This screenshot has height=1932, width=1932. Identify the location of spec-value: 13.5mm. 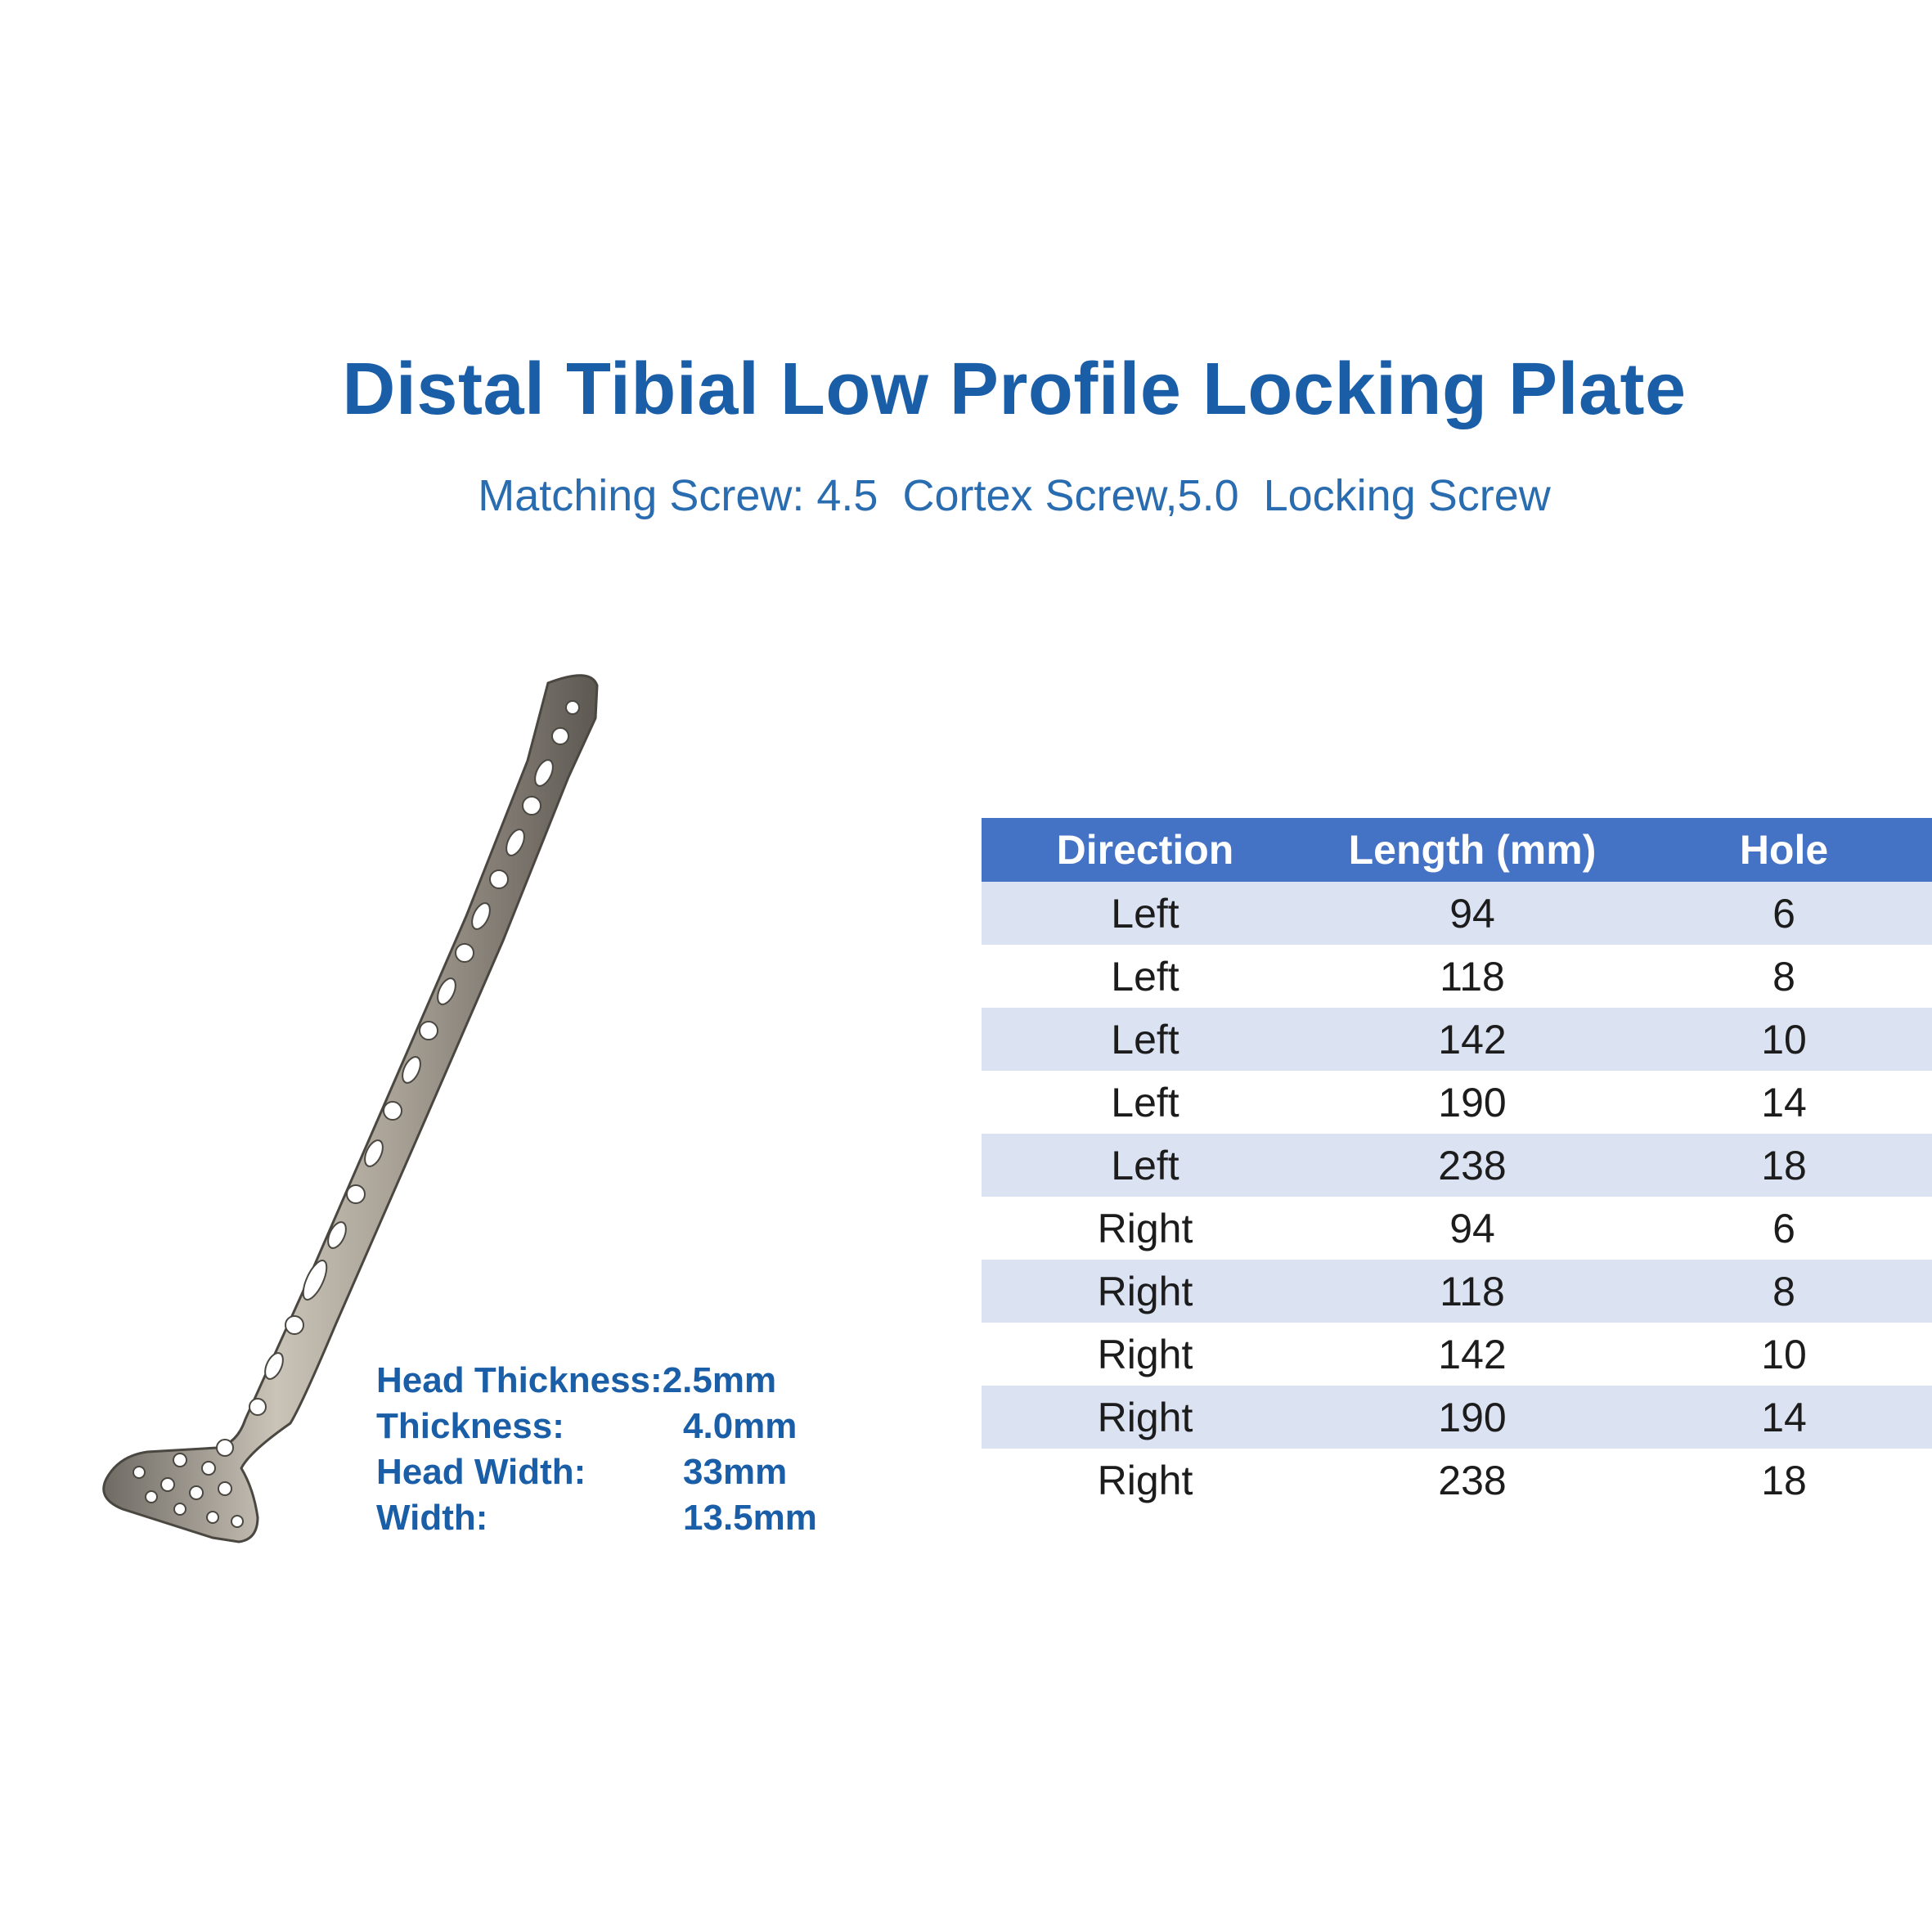
(750, 1518).